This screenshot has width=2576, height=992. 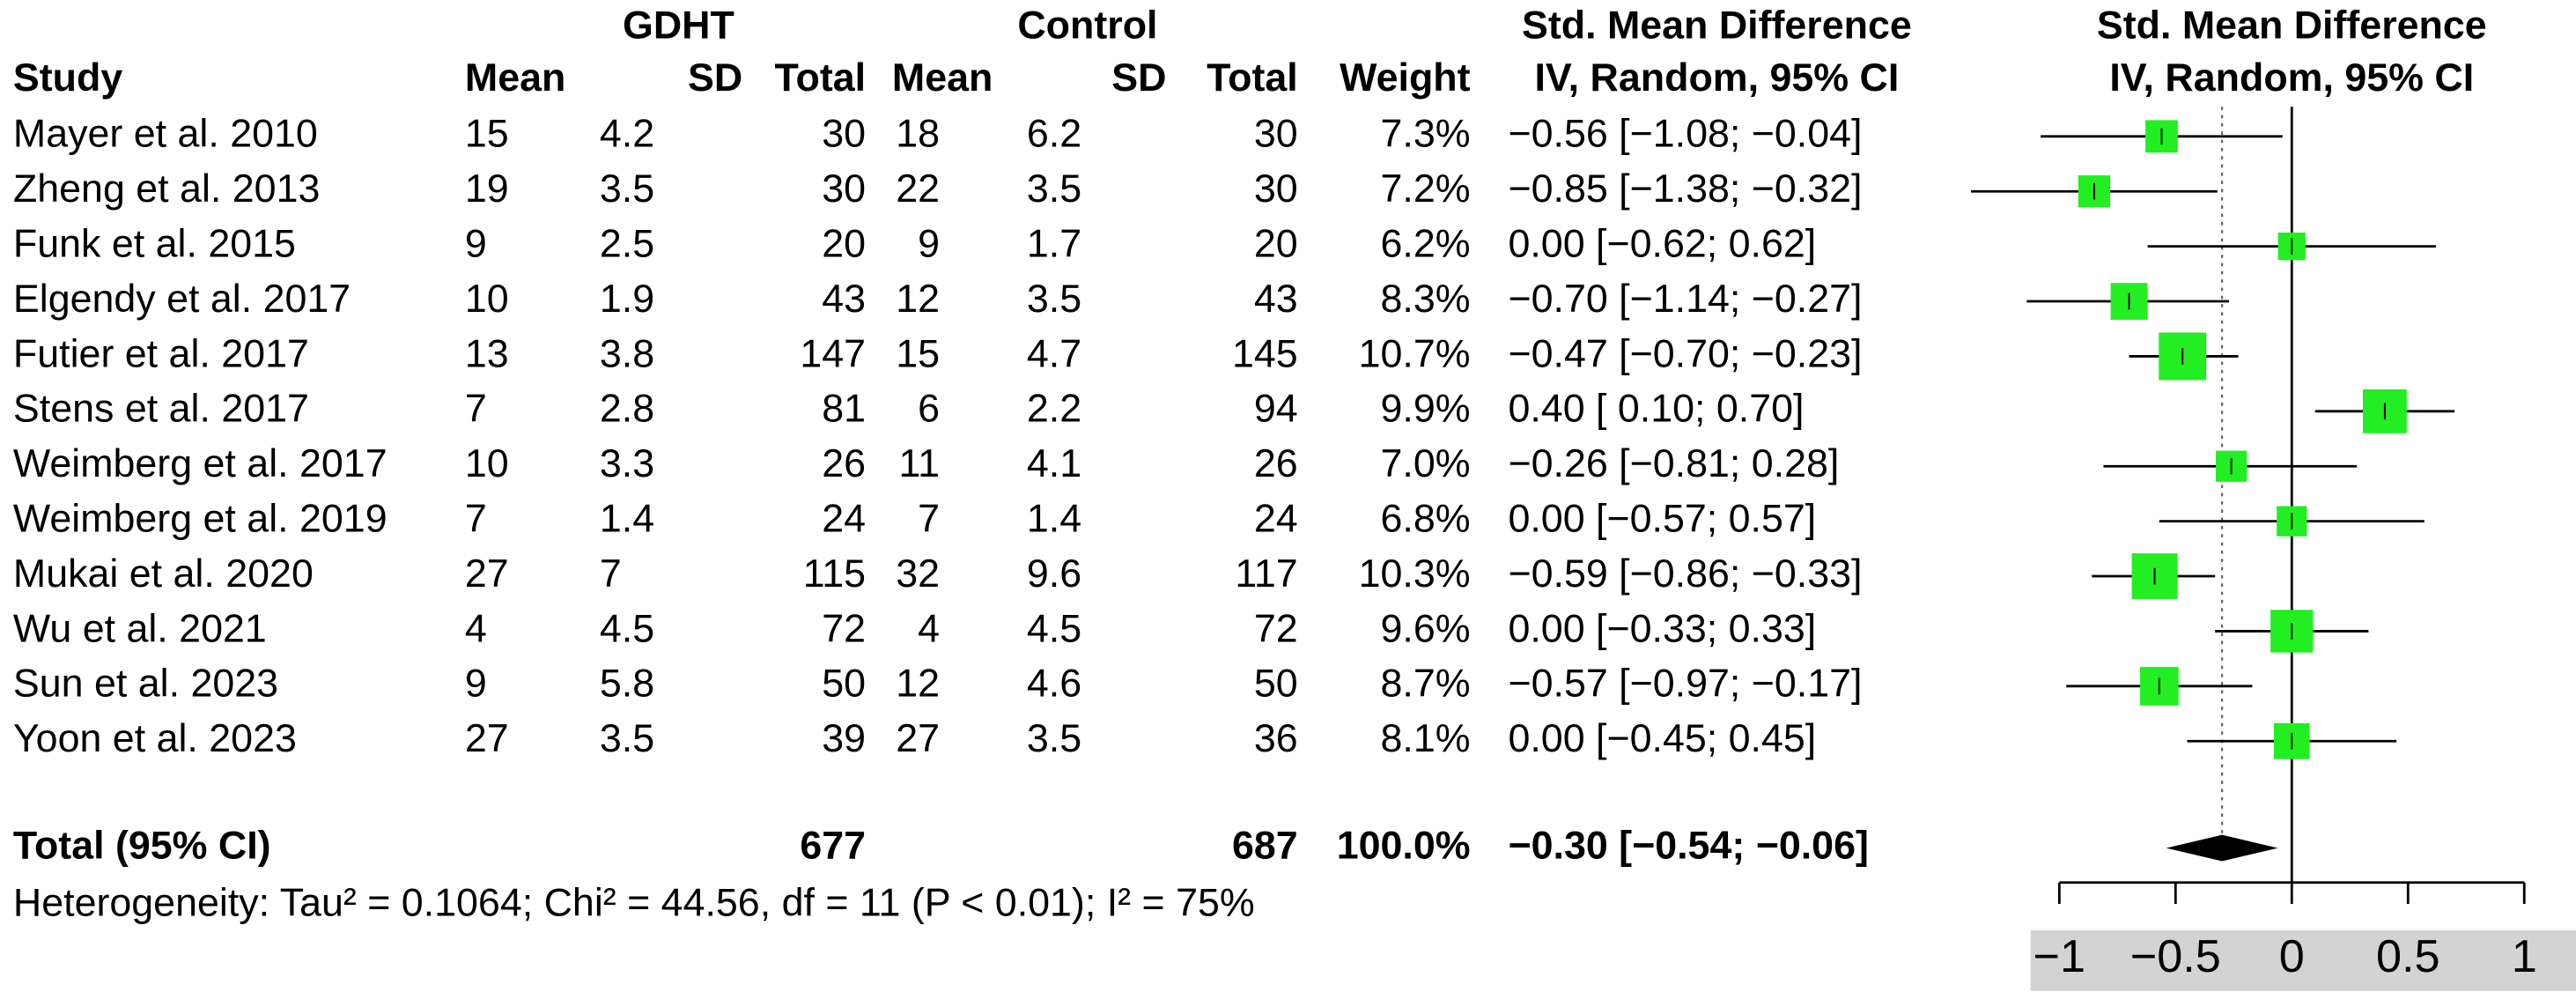 What do you see at coordinates (1685, 684) in the screenshot?
I see `cell: −0.57 [−0.97; −0.17]` at bounding box center [1685, 684].